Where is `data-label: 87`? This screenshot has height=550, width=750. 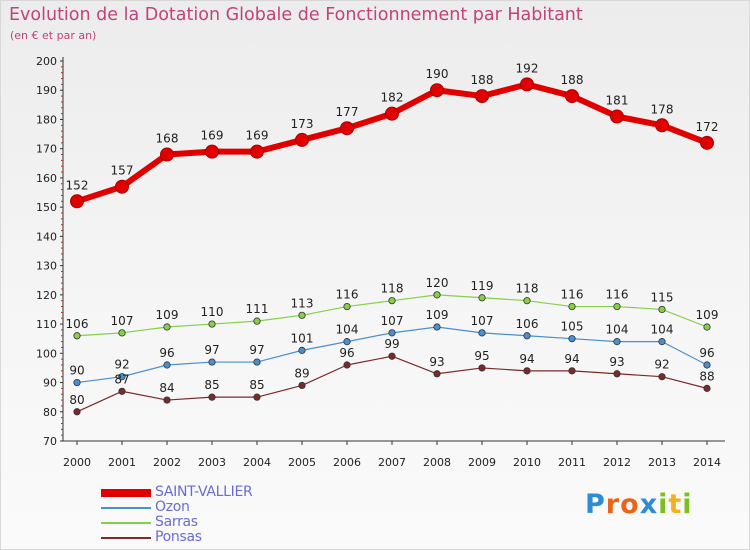
data-label: 87 is located at coordinates (121, 379).